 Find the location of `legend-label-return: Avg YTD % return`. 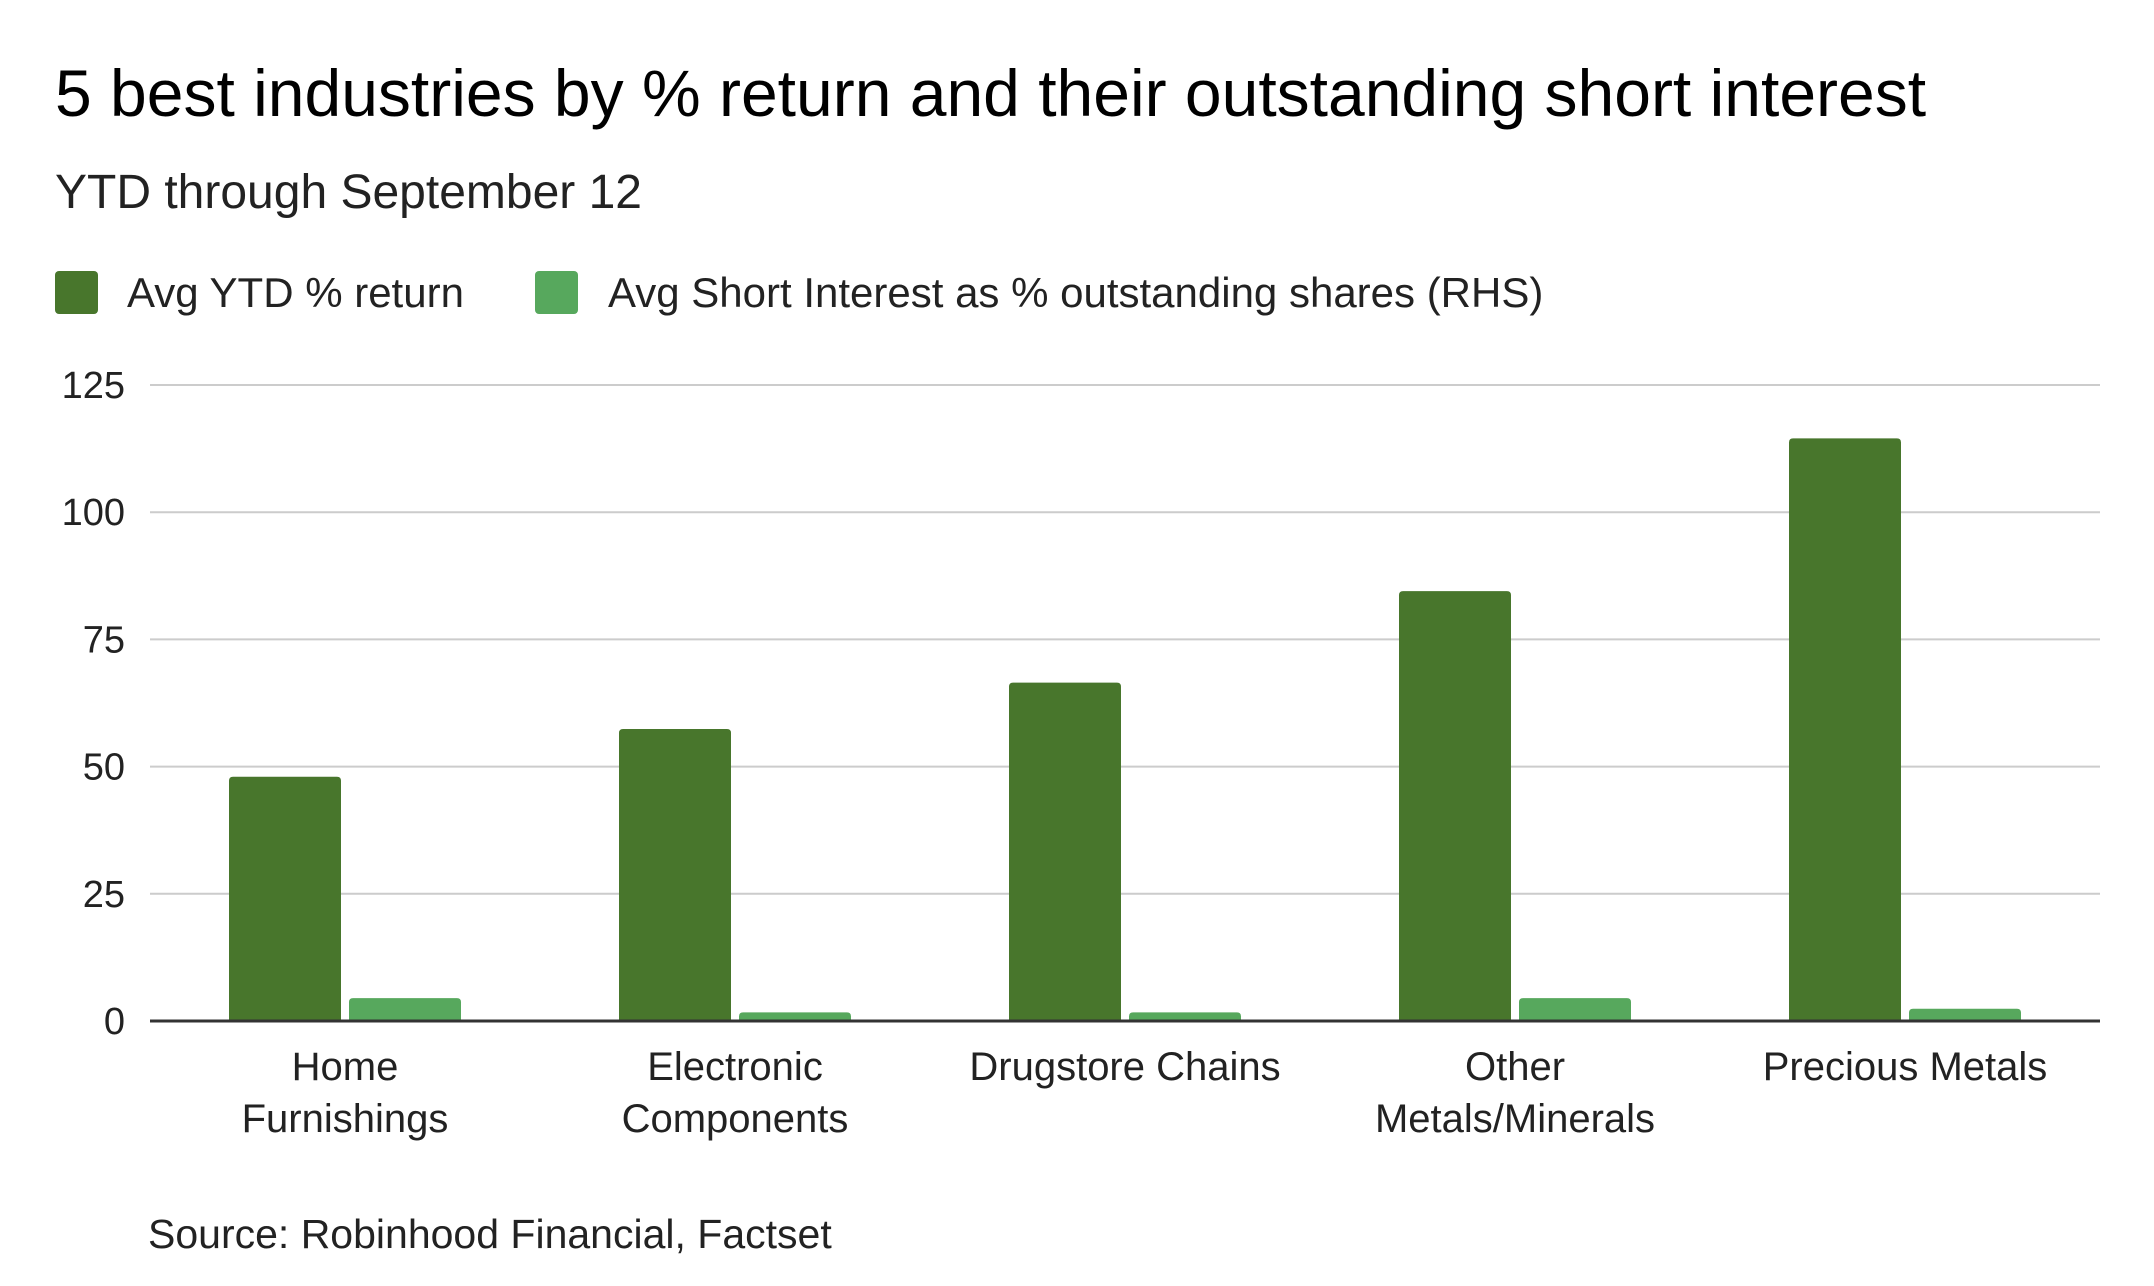

legend-label-return: Avg YTD % return is located at coordinates (295, 292).